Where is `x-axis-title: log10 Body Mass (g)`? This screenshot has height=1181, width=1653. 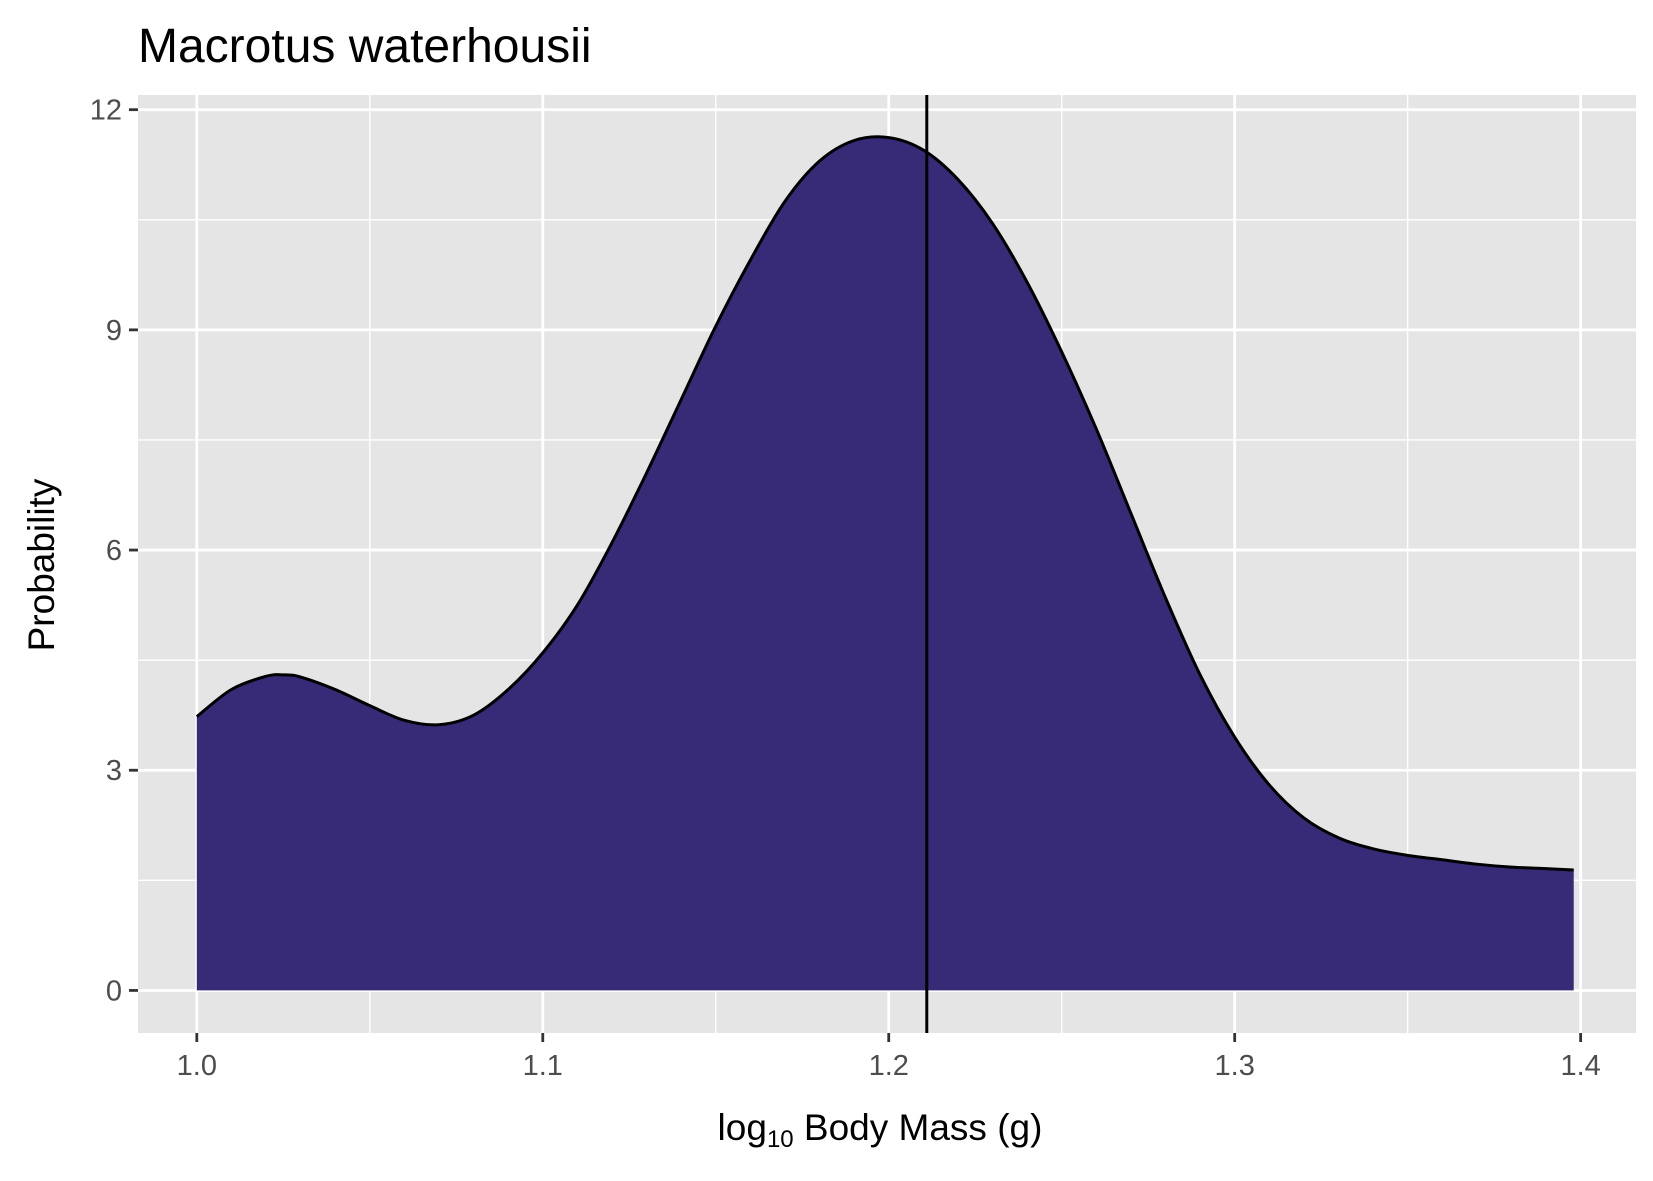 x-axis-title: log10 Body Mass (g) is located at coordinates (880, 1130).